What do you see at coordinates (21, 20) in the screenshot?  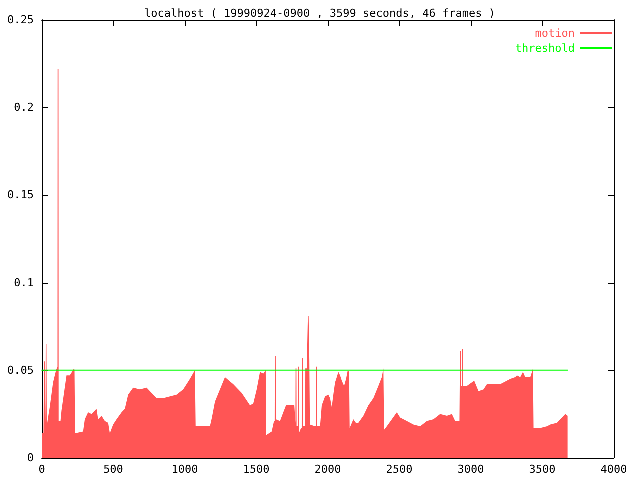 I see `y-tick-label: 0.25` at bounding box center [21, 20].